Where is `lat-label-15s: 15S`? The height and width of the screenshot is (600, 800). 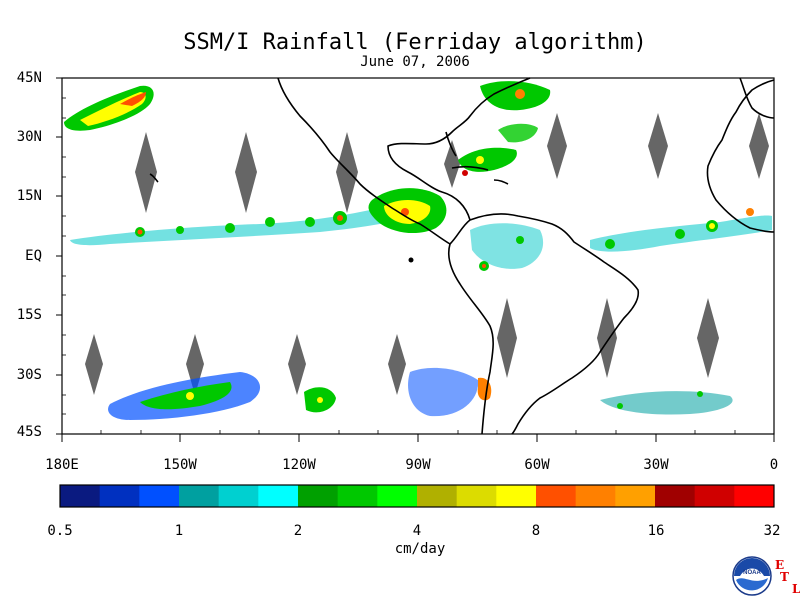 lat-label-15s: 15S is located at coordinates (29, 315).